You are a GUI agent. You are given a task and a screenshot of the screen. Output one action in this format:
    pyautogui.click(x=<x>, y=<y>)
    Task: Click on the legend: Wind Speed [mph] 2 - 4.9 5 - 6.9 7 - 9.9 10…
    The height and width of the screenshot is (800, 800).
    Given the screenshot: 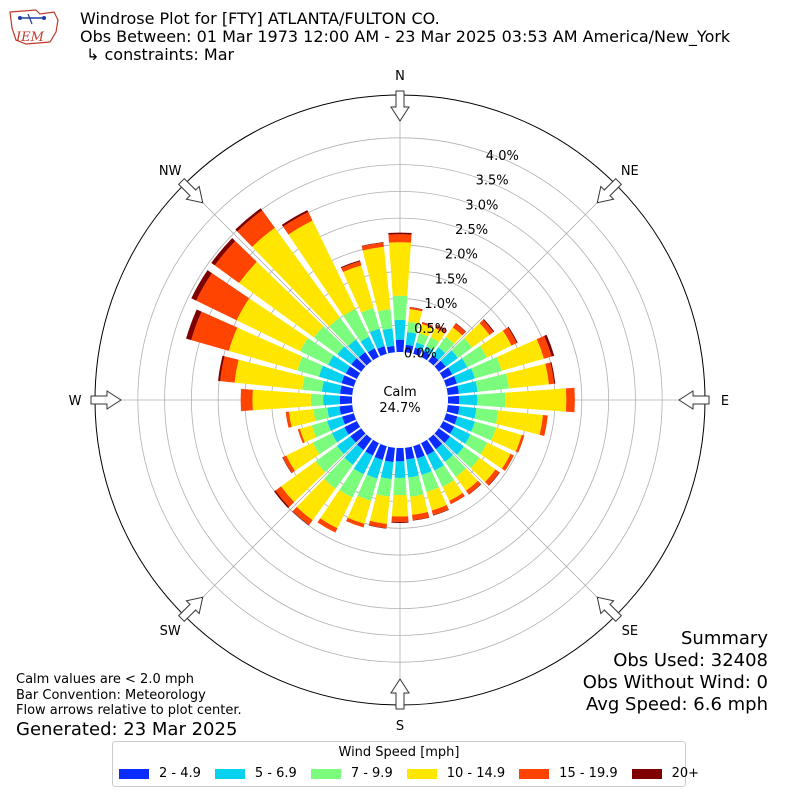 What is the action you would take?
    pyautogui.click(x=405, y=764)
    